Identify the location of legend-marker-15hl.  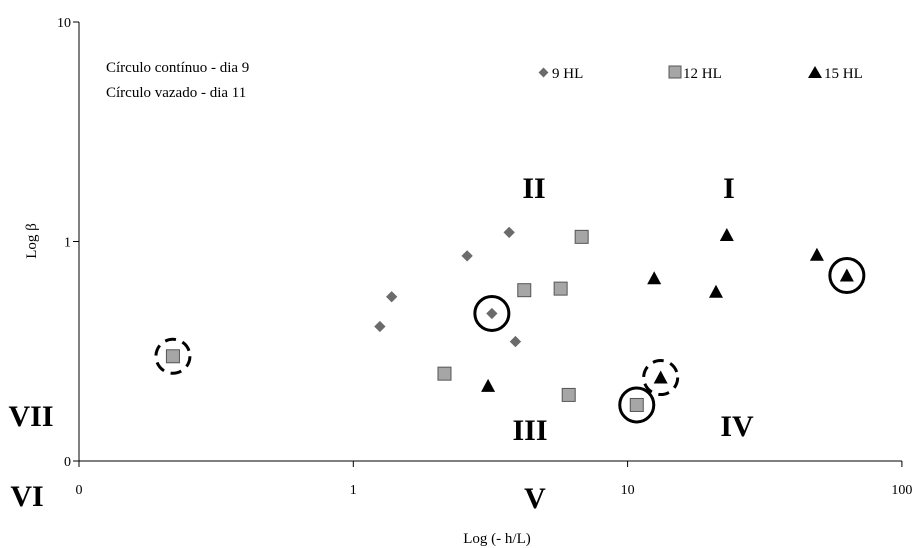
(815, 72).